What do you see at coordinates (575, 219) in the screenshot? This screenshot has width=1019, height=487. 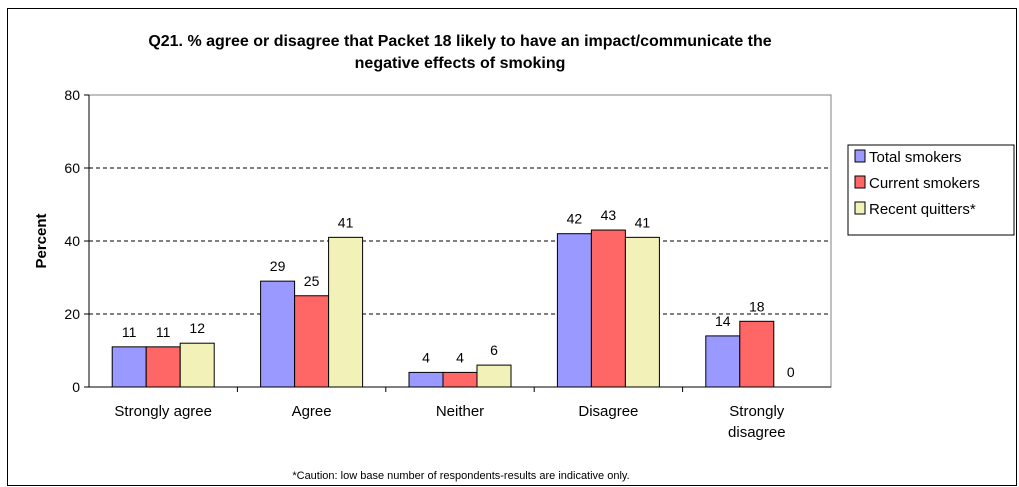 I see `data-label: 42` at bounding box center [575, 219].